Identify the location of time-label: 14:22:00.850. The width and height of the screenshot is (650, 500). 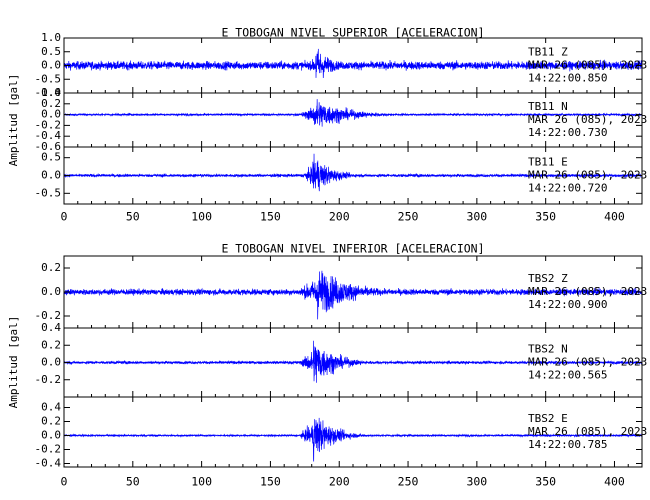
(567, 78).